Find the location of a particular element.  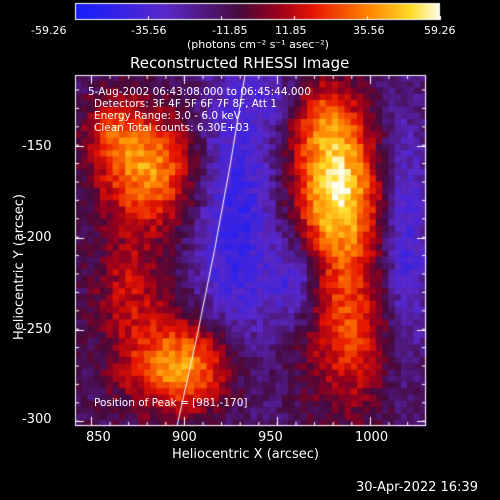

colorbar-units: (photons cm⁻² s⁻¹ asec⁻²) is located at coordinates (258, 44).